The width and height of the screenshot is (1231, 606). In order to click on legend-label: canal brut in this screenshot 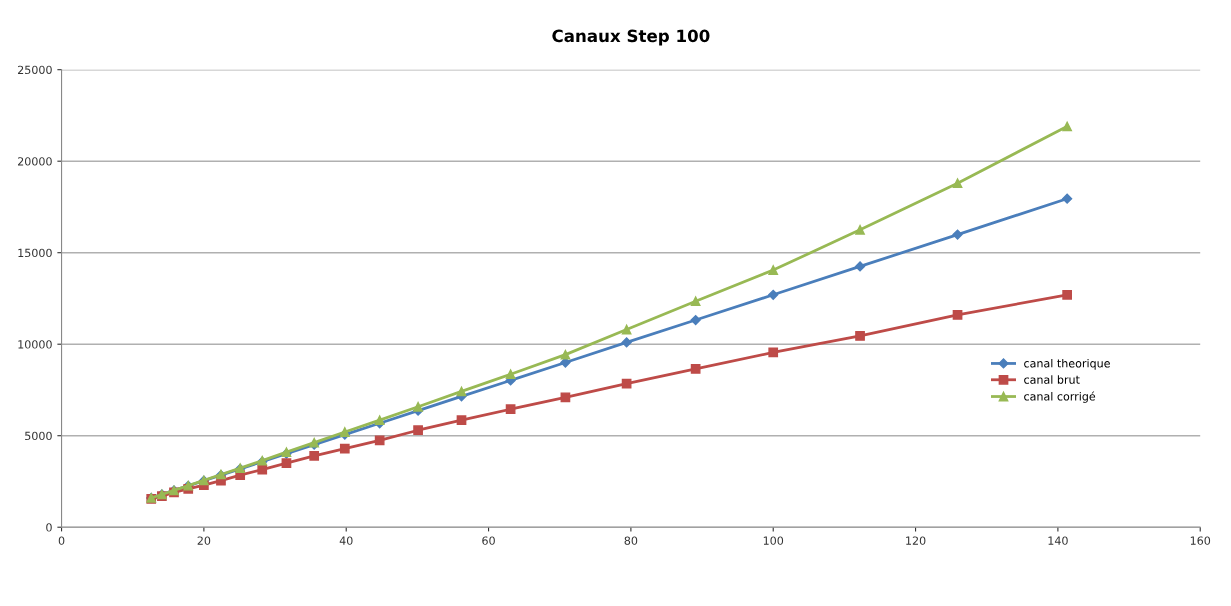, I will do `click(1052, 379)`.